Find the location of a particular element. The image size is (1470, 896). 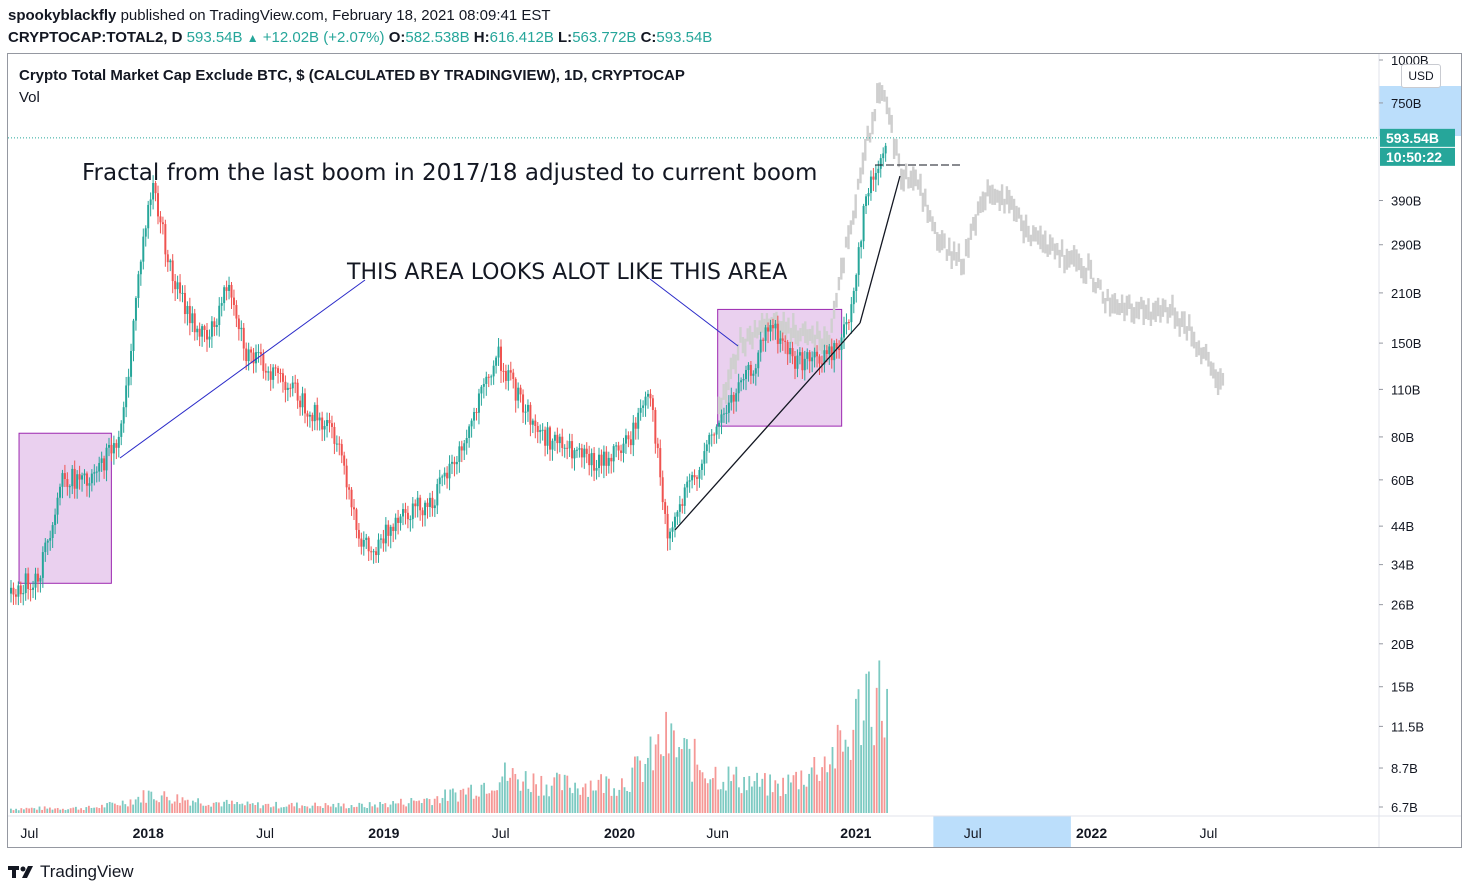

low-value: 563.772B is located at coordinates (604, 37).